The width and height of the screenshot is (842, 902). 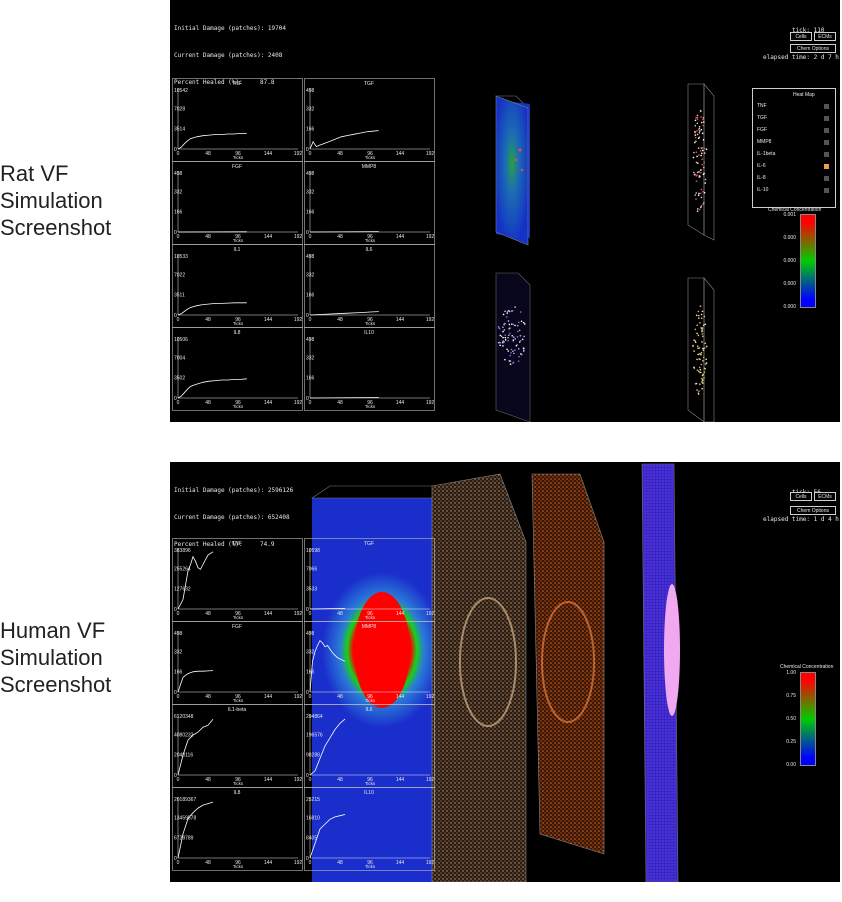 I want to click on heat-map-item: IL-10, so click(x=794, y=191).